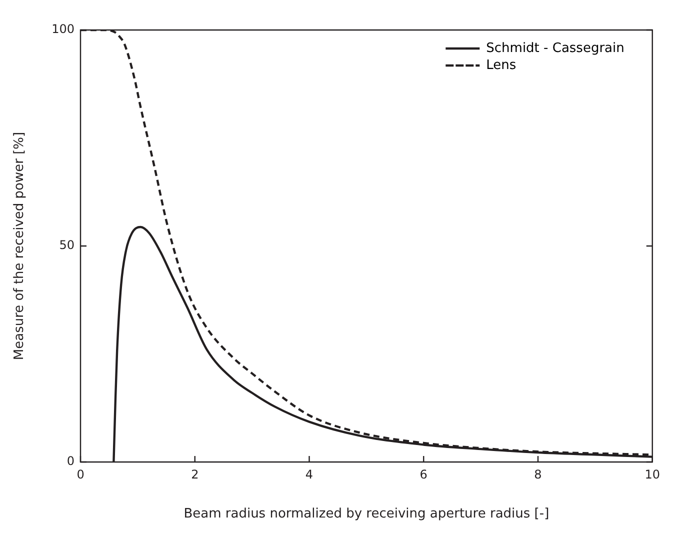  What do you see at coordinates (538, 474) in the screenshot?
I see `x-tick-label: 8` at bounding box center [538, 474].